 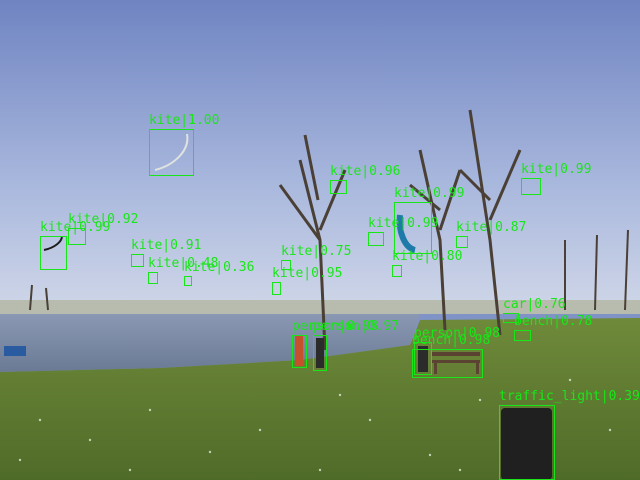 What do you see at coordinates (184, 145) in the screenshot?
I see `kite-detection: kite|1.00` at bounding box center [184, 145].